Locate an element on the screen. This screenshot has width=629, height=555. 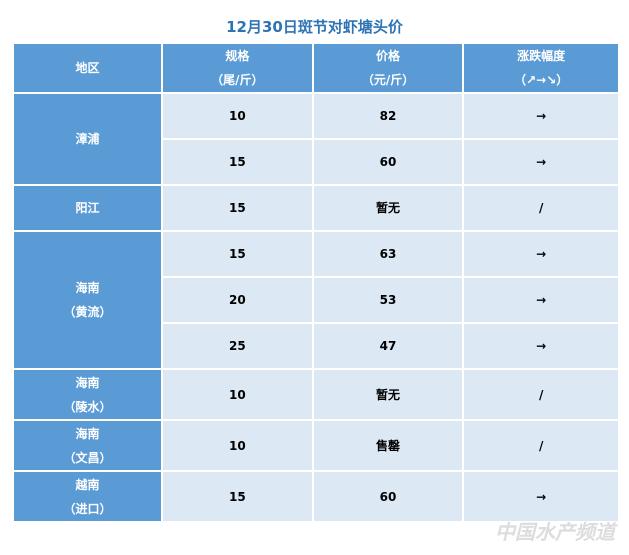
table-row: 20 53 → is located at coordinates (316, 300).